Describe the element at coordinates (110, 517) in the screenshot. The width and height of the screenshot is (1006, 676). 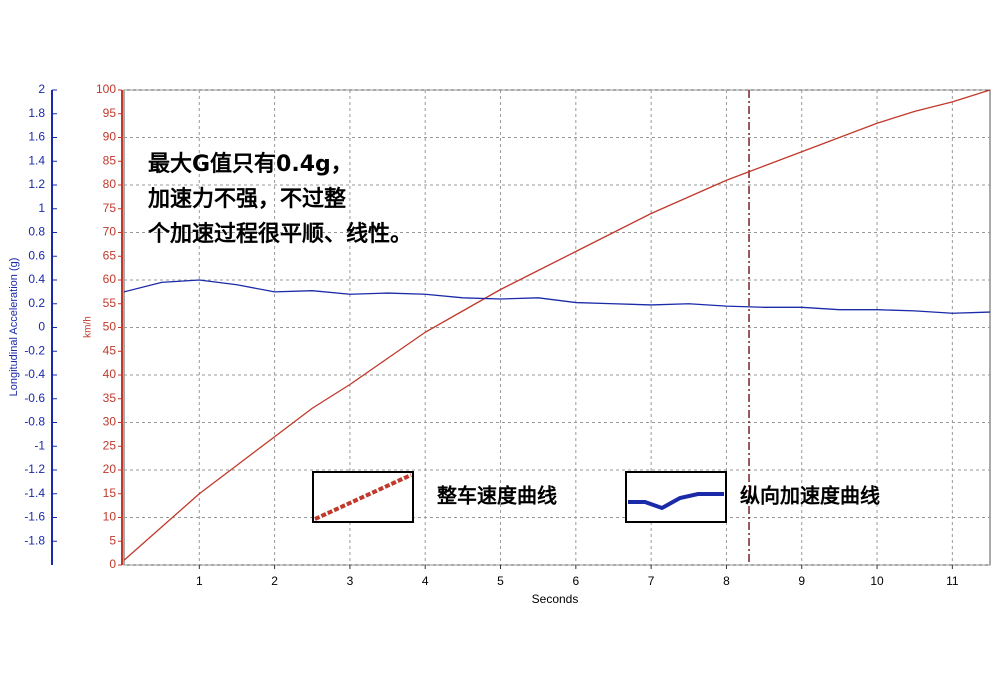
I see `y-tick-label: 10` at that location.